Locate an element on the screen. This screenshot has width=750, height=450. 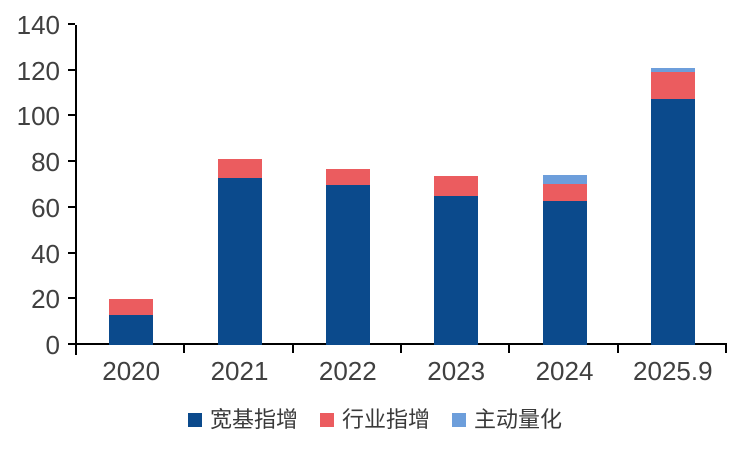
y-axis-line is located at coordinates (76, 189).